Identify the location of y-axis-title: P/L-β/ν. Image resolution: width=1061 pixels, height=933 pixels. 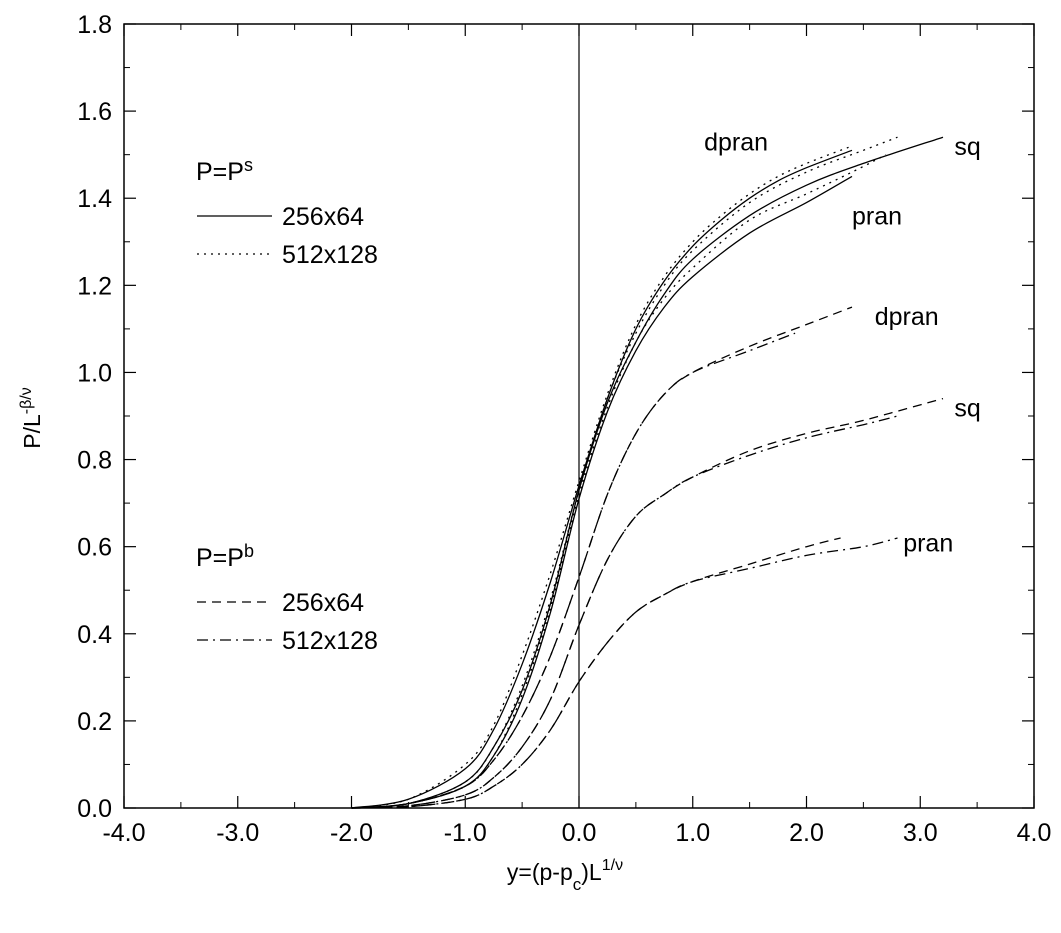
(31, 418).